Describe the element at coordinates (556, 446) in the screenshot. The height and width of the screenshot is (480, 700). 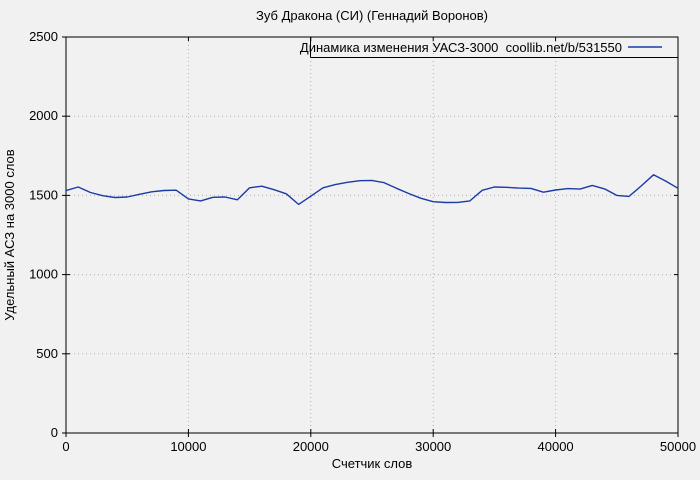
I see `x-tick-label: 40000` at that location.